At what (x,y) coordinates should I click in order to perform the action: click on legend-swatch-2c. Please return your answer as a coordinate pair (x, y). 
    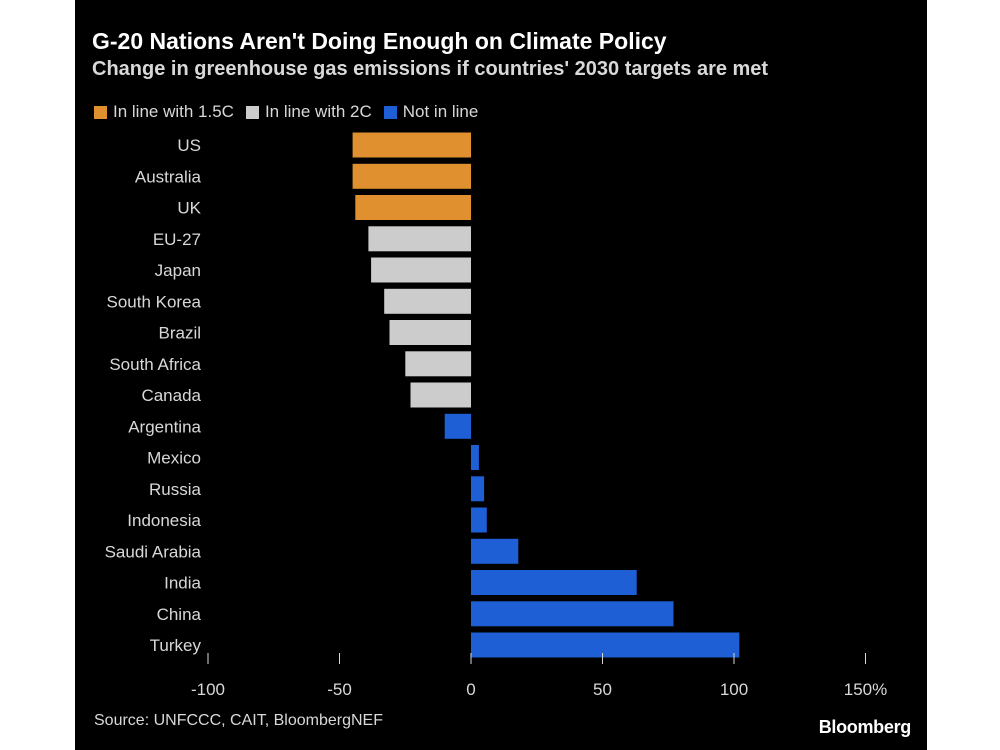
    Looking at the image, I should click on (252, 112).